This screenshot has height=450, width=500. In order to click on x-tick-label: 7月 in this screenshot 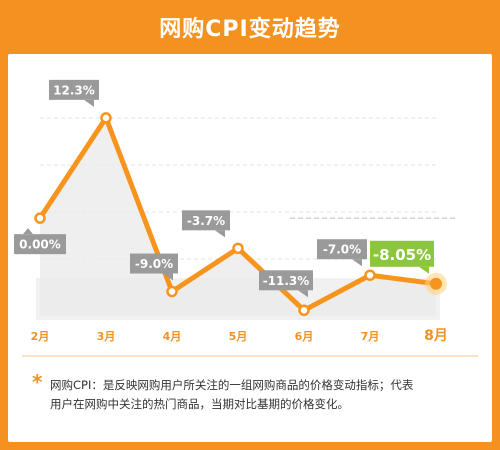, I will do `click(370, 336)`.